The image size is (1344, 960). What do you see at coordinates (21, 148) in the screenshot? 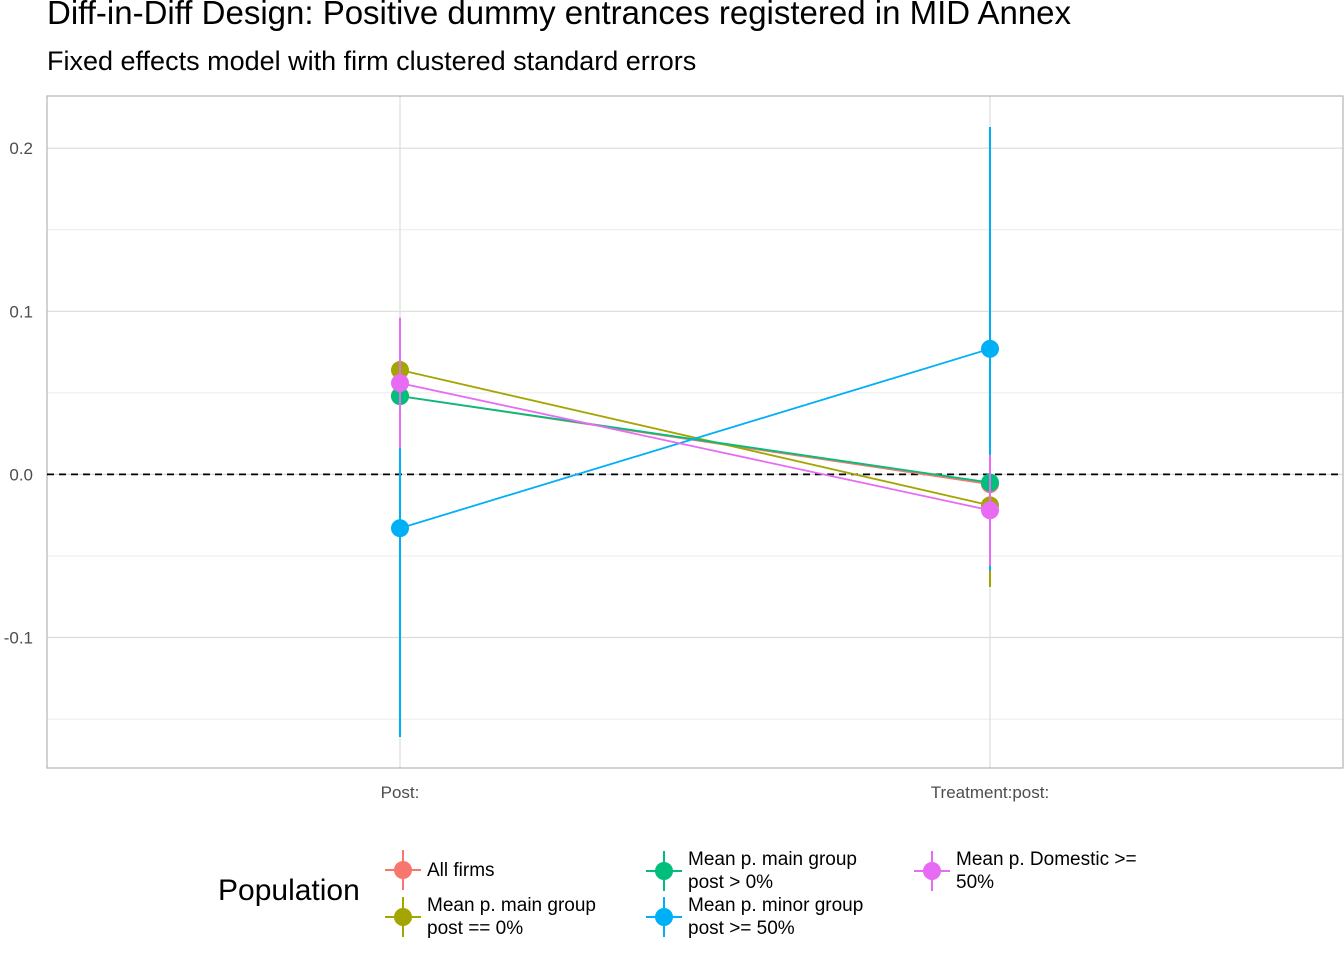
I see `y-tick-label: 0.2` at bounding box center [21, 148].